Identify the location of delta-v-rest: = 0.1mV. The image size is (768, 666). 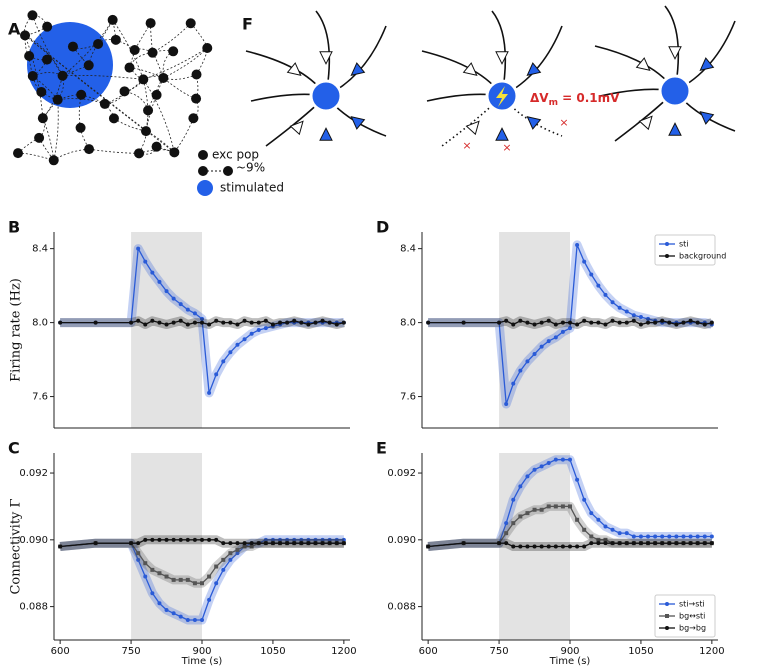
(589, 98).